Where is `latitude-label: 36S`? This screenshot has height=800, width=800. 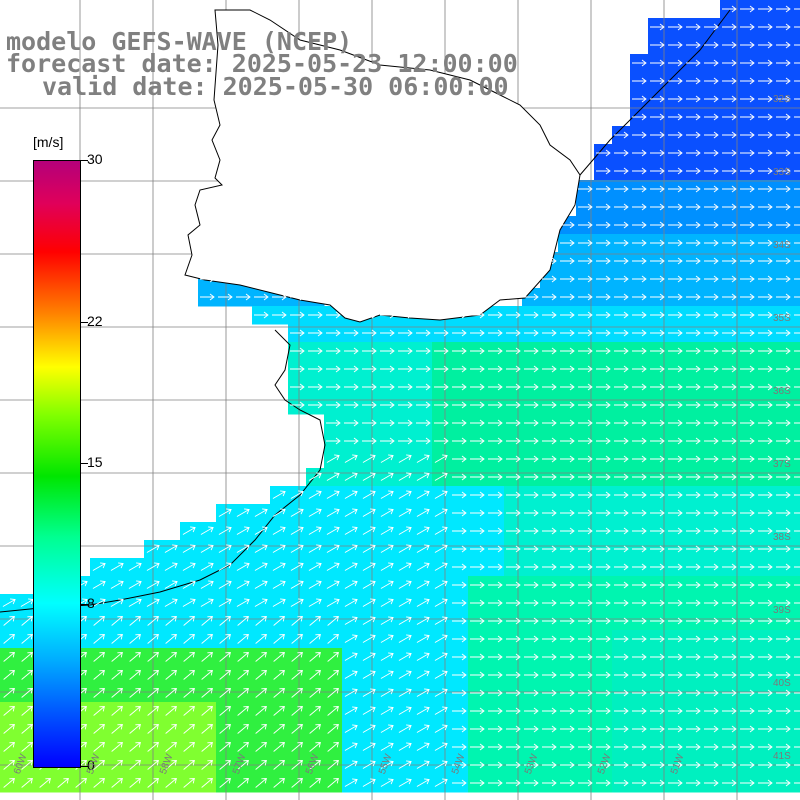
latitude-label: 36S is located at coordinates (782, 391).